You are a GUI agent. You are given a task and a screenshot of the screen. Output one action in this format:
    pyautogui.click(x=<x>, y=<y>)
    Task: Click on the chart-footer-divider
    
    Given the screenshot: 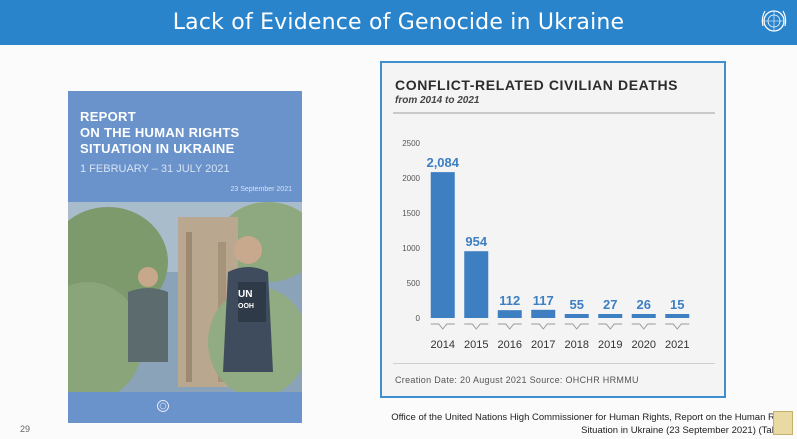 What is the action you would take?
    pyautogui.click(x=554, y=363)
    